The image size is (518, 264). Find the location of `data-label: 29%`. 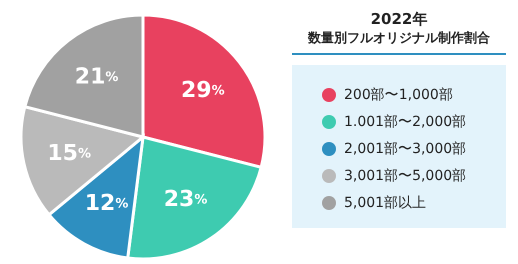

data-label: 29% is located at coordinates (202, 91).